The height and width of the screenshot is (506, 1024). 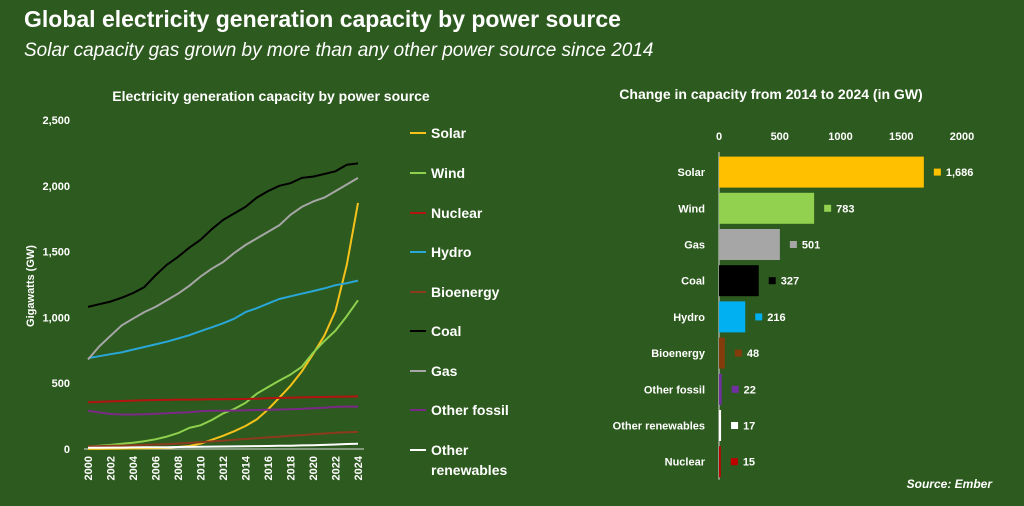 What do you see at coordinates (359, 467) in the screenshot?
I see `x-tick-label: 2024` at bounding box center [359, 467].